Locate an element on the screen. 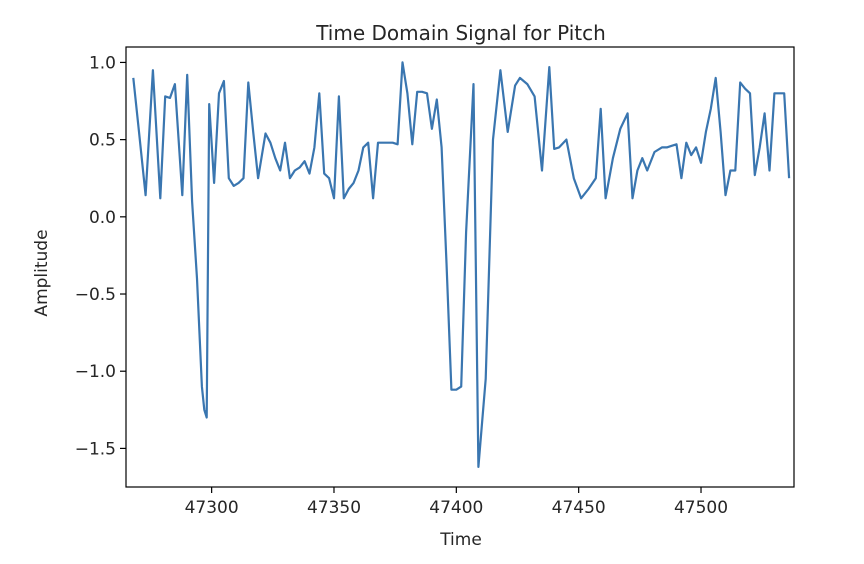 Image resolution: width=864 pixels, height=564 pixels. x-tick-label: 47450 is located at coordinates (579, 508).